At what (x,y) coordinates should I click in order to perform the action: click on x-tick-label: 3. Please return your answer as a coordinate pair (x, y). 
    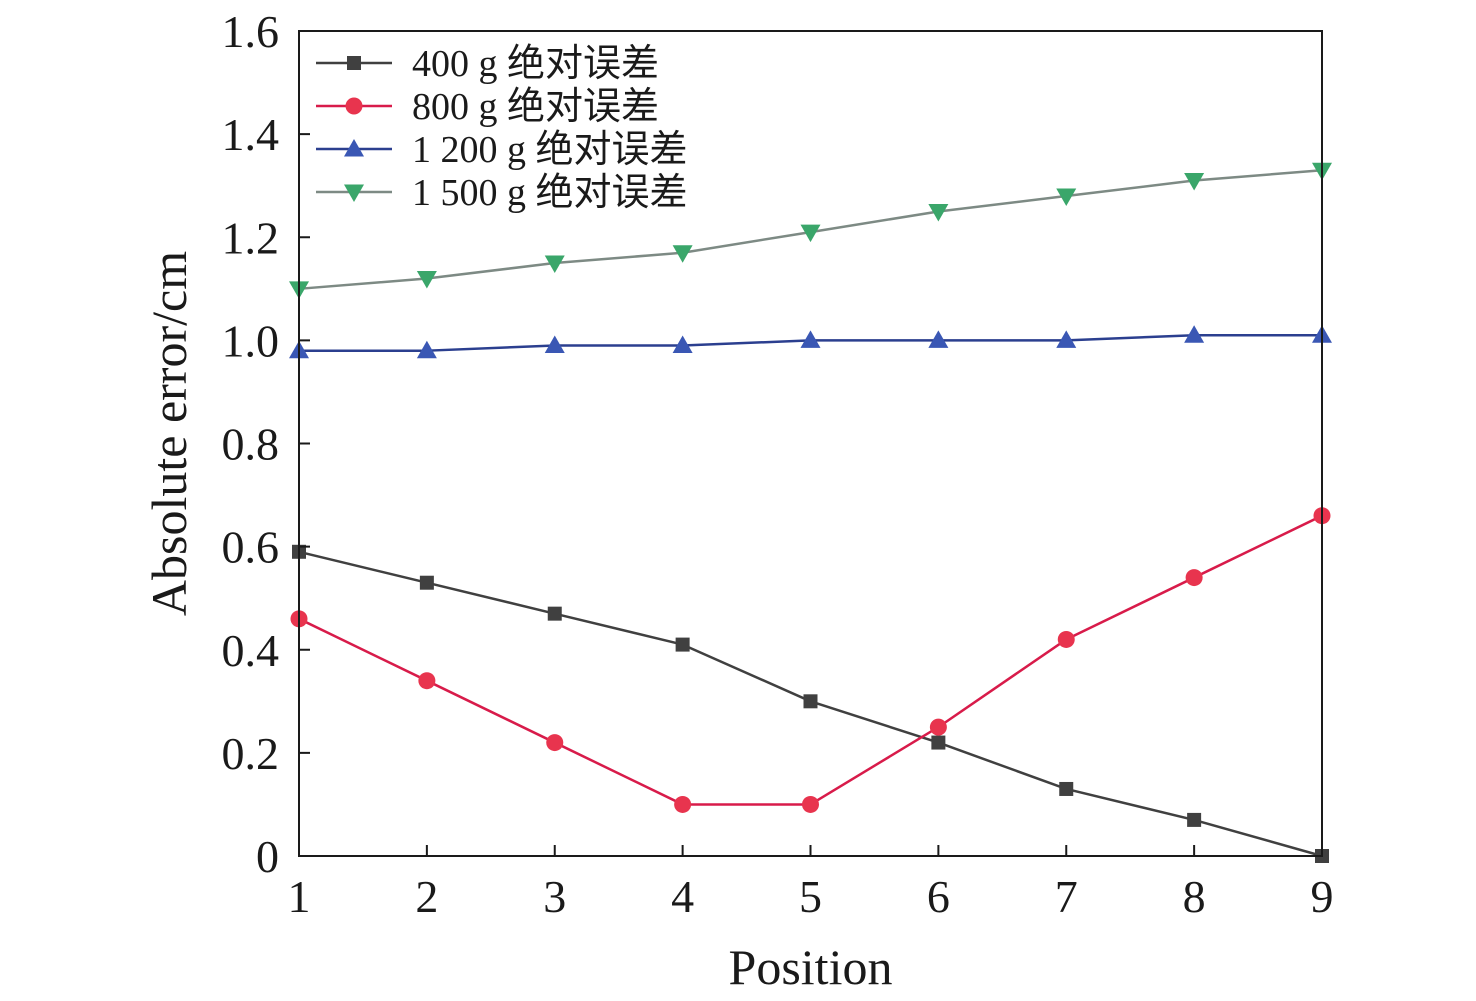
    Looking at the image, I should click on (554, 896).